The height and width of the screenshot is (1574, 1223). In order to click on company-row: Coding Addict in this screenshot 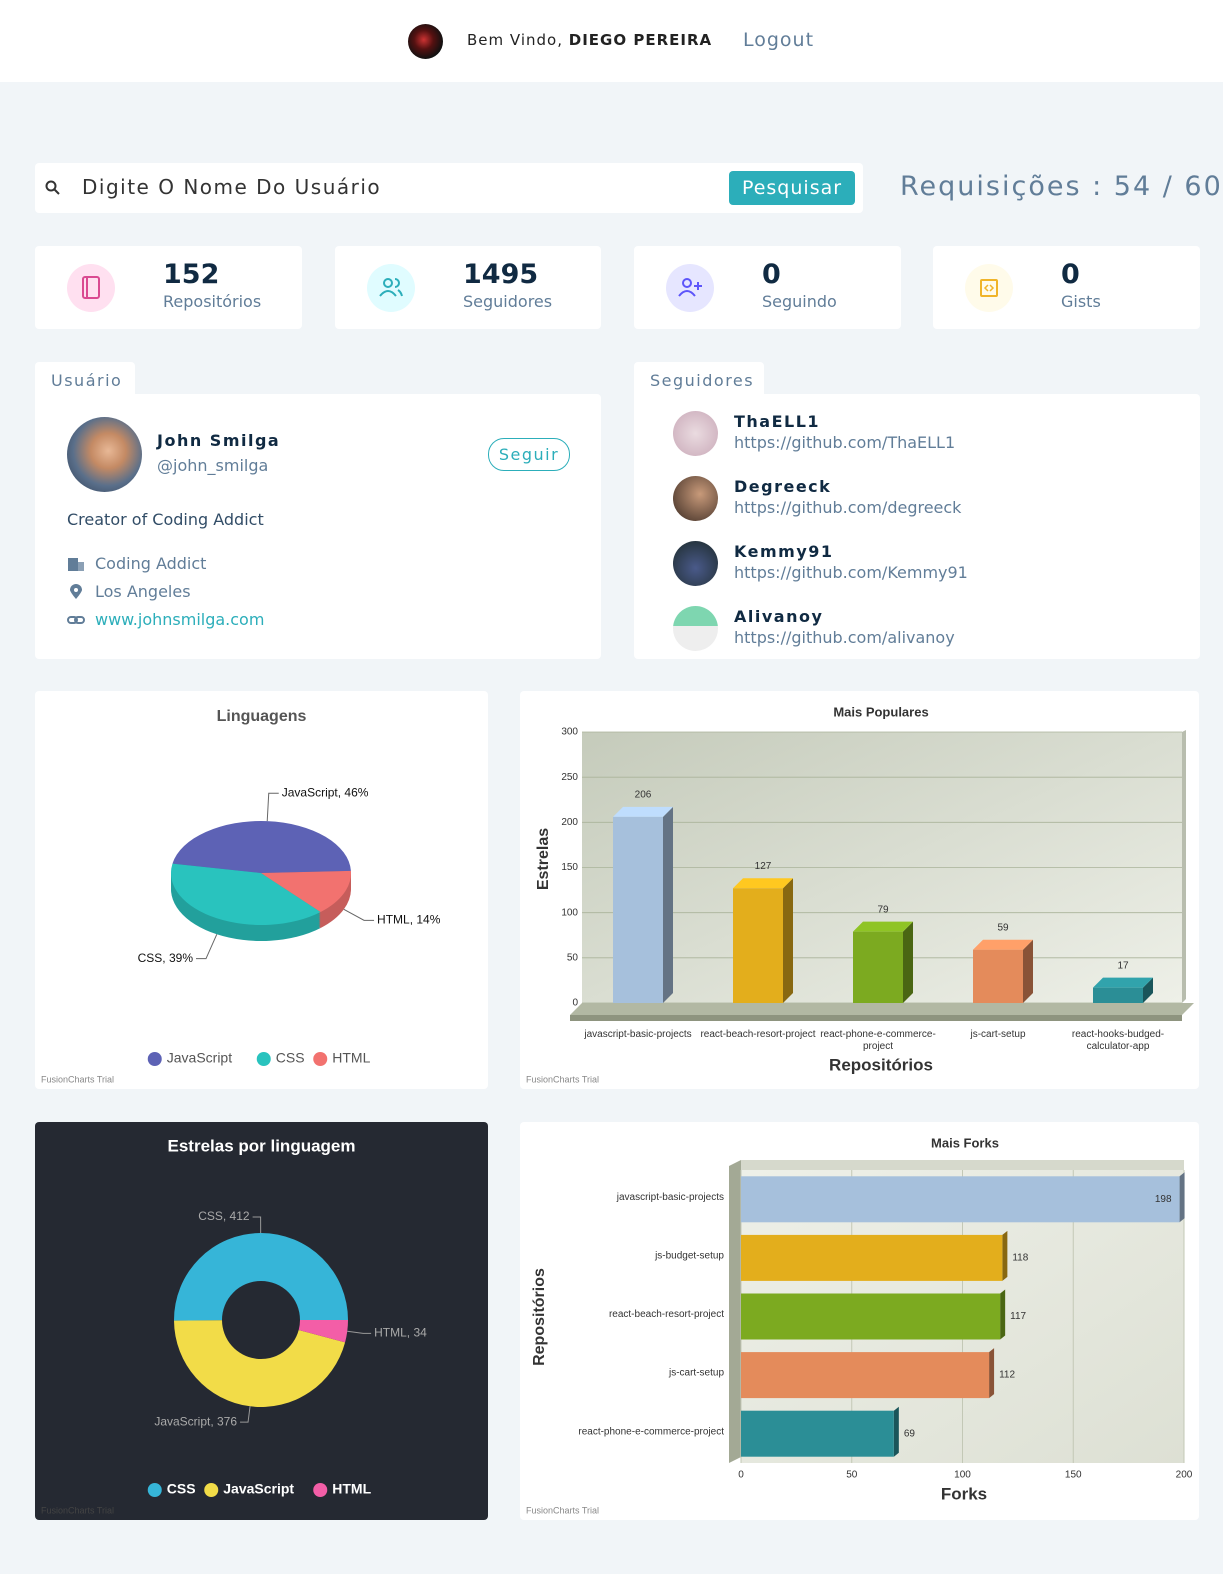, I will do `click(136, 563)`.